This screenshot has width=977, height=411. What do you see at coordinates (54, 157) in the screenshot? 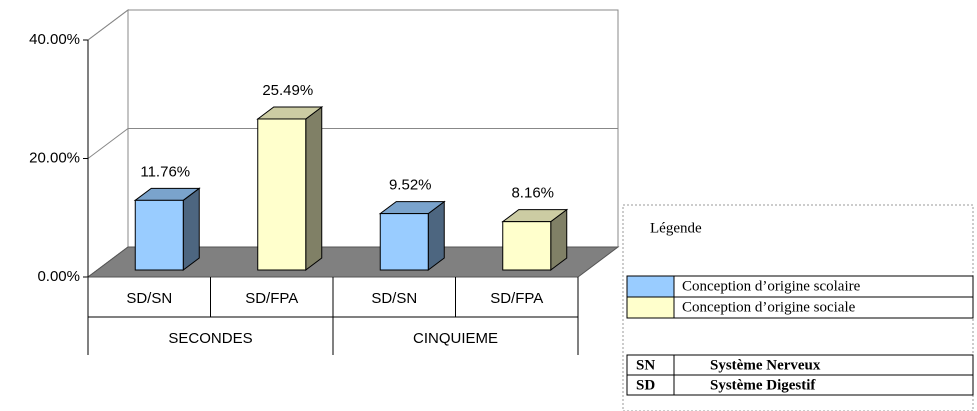
I see `y-tick-label: 20.00%` at bounding box center [54, 157].